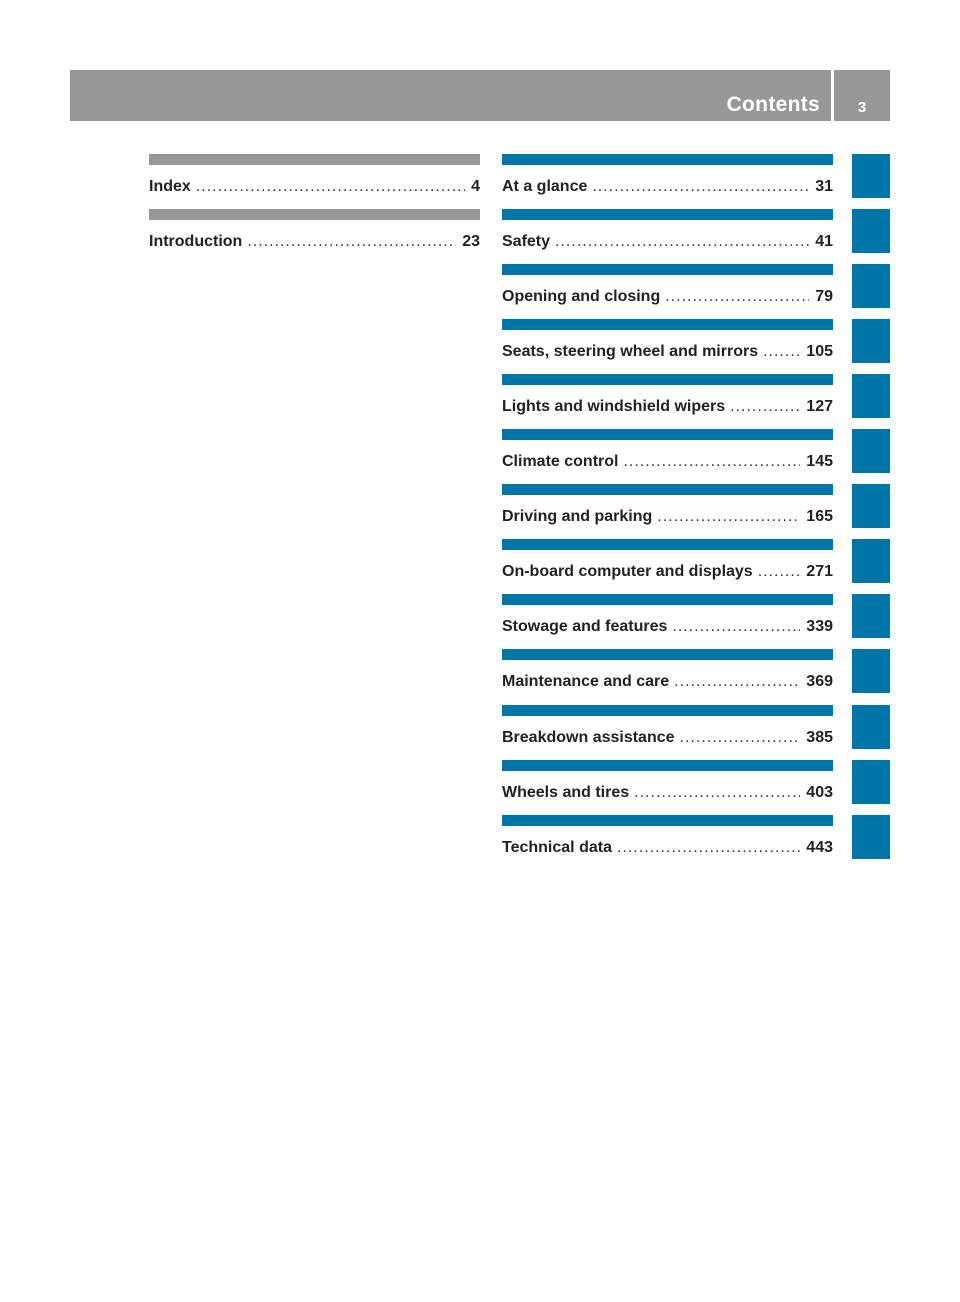  Describe the element at coordinates (577, 516) in the screenshot. I see `toc-entry-label: Driving and parking` at that location.